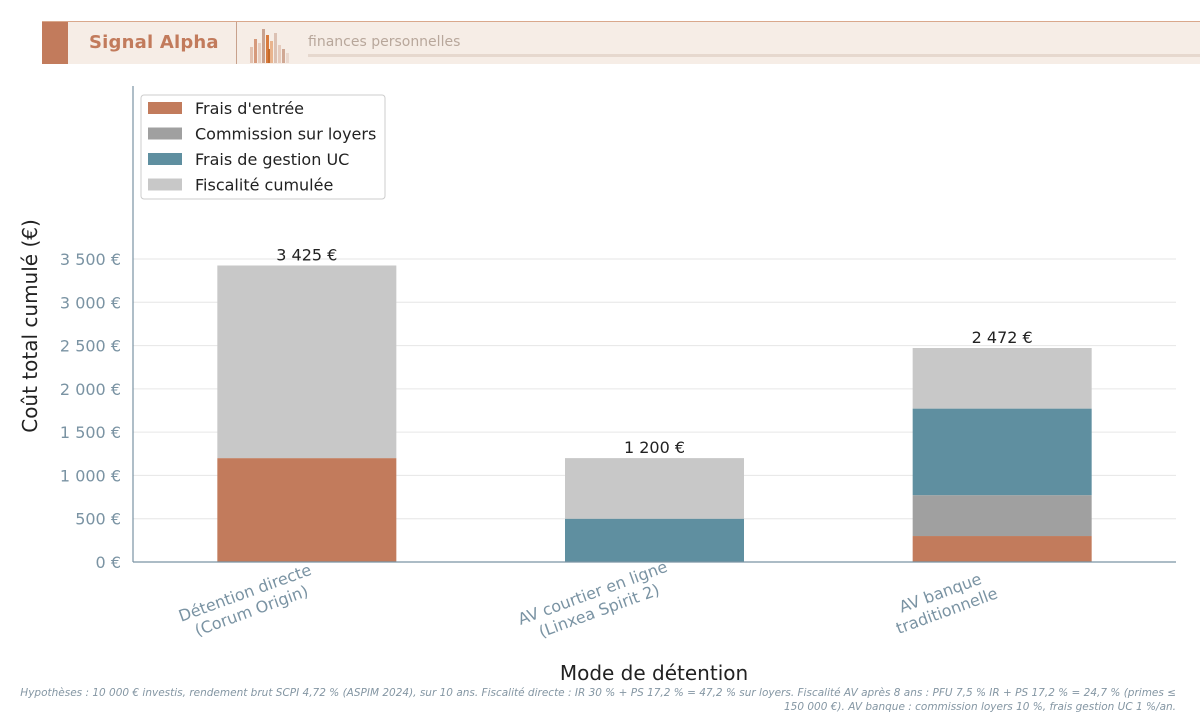  Describe the element at coordinates (654, 673) in the screenshot. I see `x-axis-title: Mode de détention` at that location.